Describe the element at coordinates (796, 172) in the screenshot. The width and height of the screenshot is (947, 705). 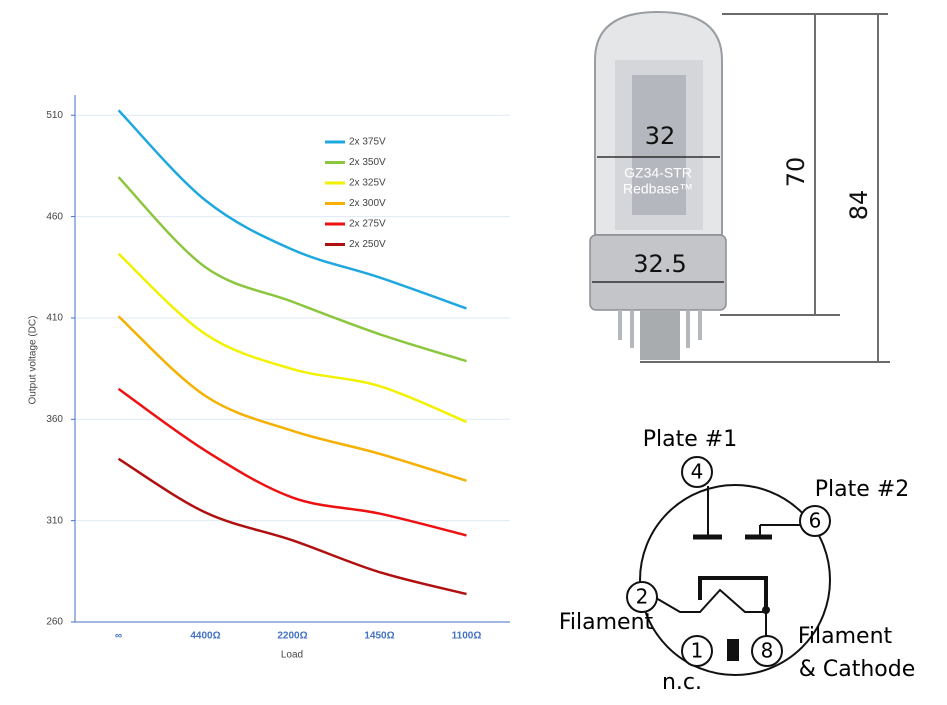
I see `dimension-label: 70` at that location.